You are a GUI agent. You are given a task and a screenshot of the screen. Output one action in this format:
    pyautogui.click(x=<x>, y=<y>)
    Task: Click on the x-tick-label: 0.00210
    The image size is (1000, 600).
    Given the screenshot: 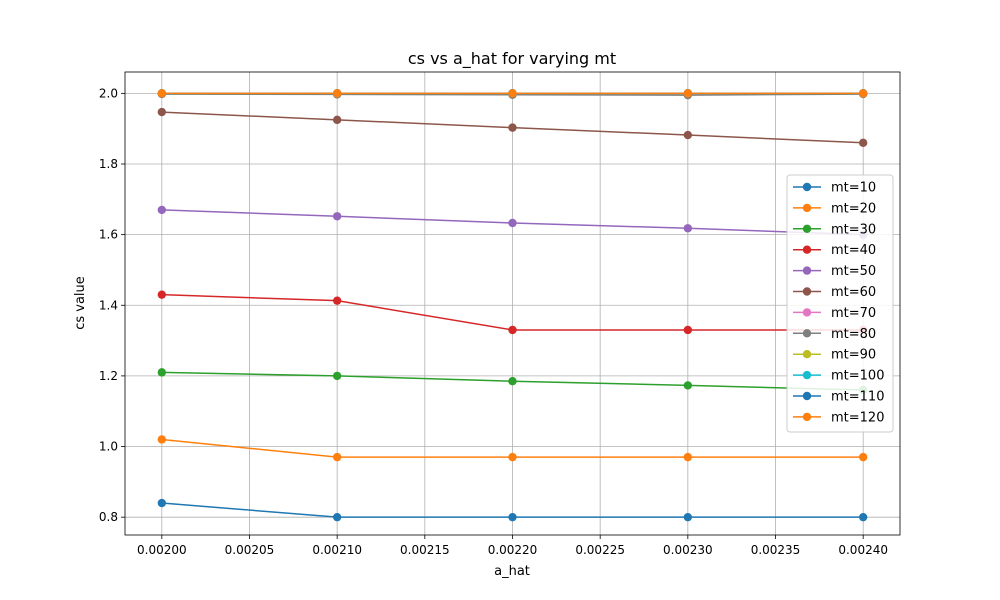 What is the action you would take?
    pyautogui.click(x=337, y=550)
    